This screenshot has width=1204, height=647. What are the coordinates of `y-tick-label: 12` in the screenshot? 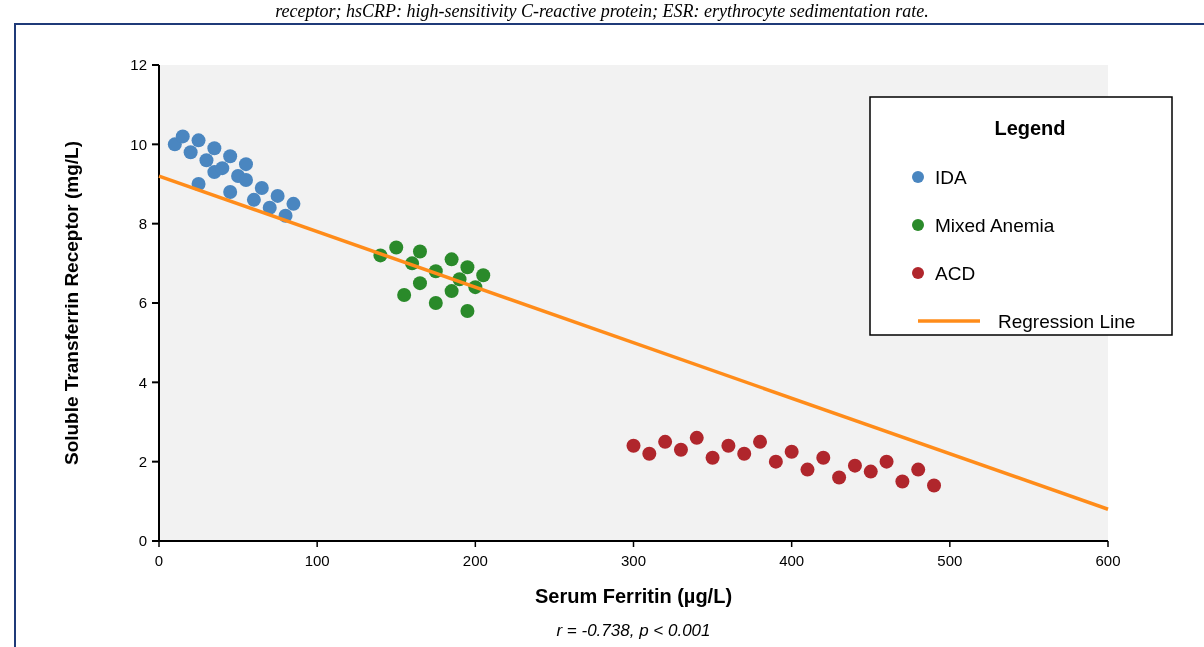 It's located at (138, 65).